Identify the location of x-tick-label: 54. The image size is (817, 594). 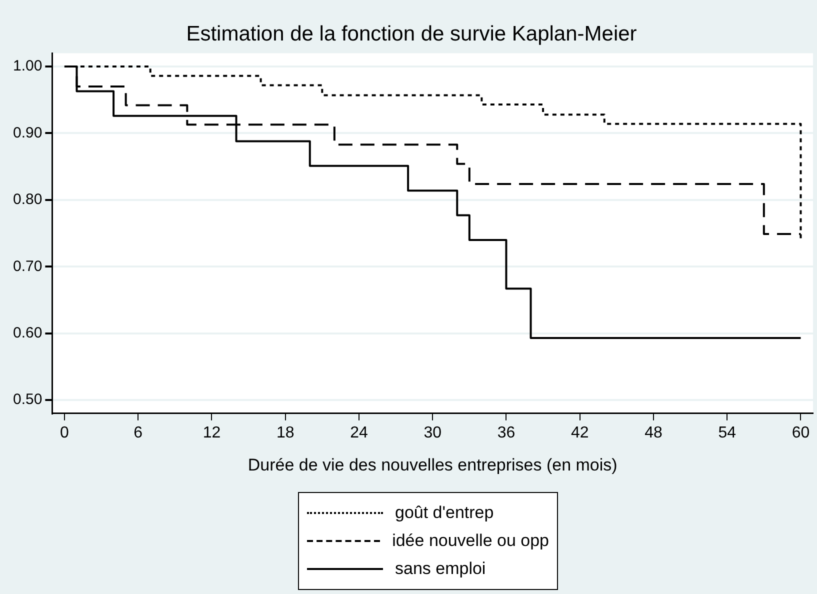
(727, 433).